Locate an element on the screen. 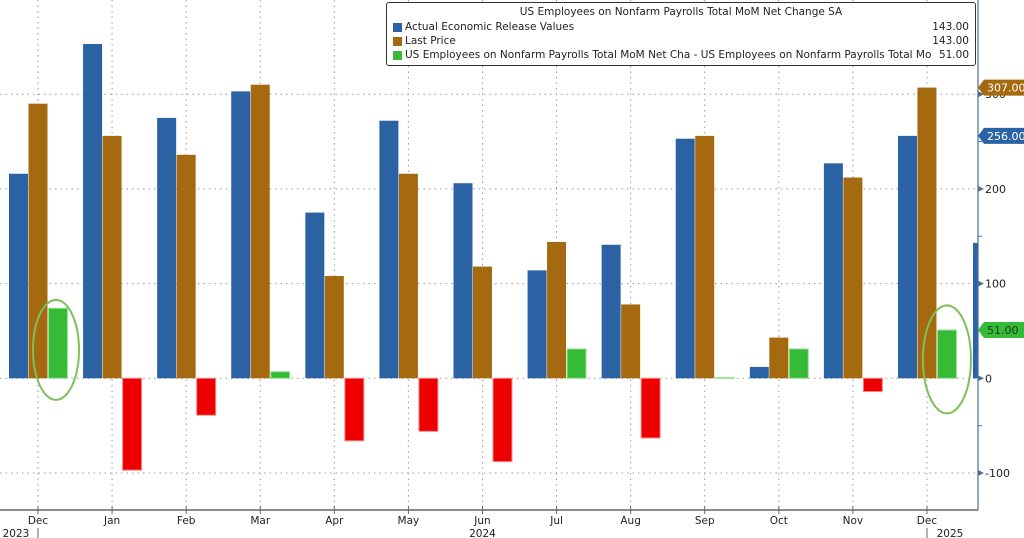  x-tick-label: Nov is located at coordinates (853, 521).